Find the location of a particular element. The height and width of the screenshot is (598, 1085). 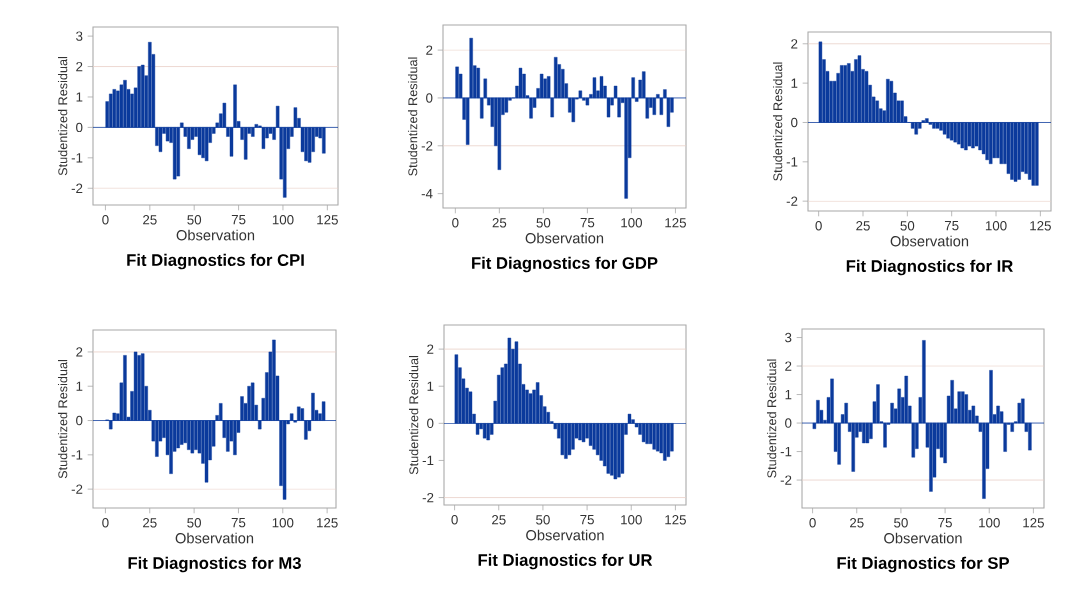

text: Fit Diagnostics for UR is located at coordinates (565, 561).